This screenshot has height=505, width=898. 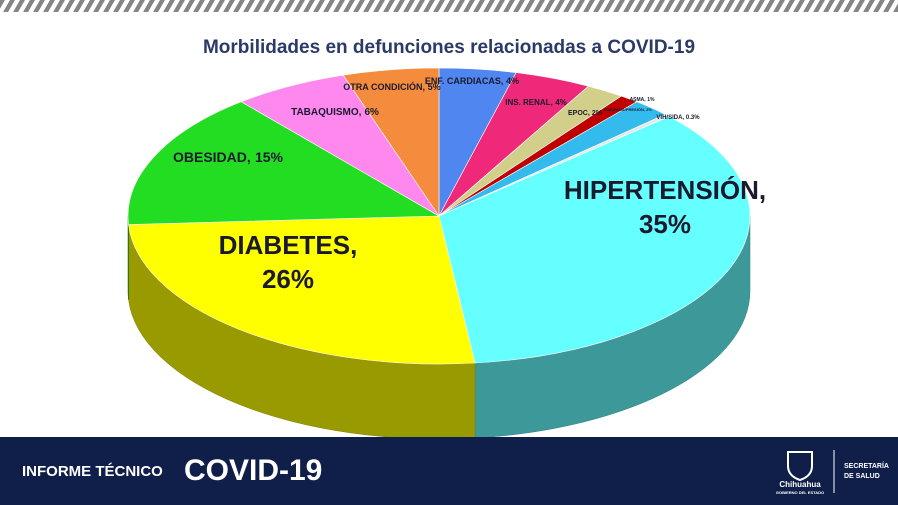 What do you see at coordinates (529, 102) in the screenshot?
I see `slice-category: INS. RENAL,` at bounding box center [529, 102].